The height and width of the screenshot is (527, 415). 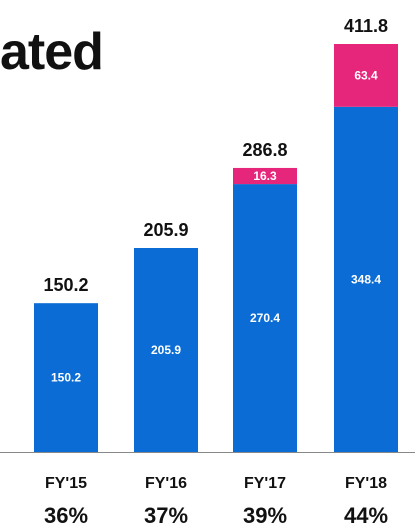 I want to click on segment-value-label: 348.4, so click(x=366, y=279).